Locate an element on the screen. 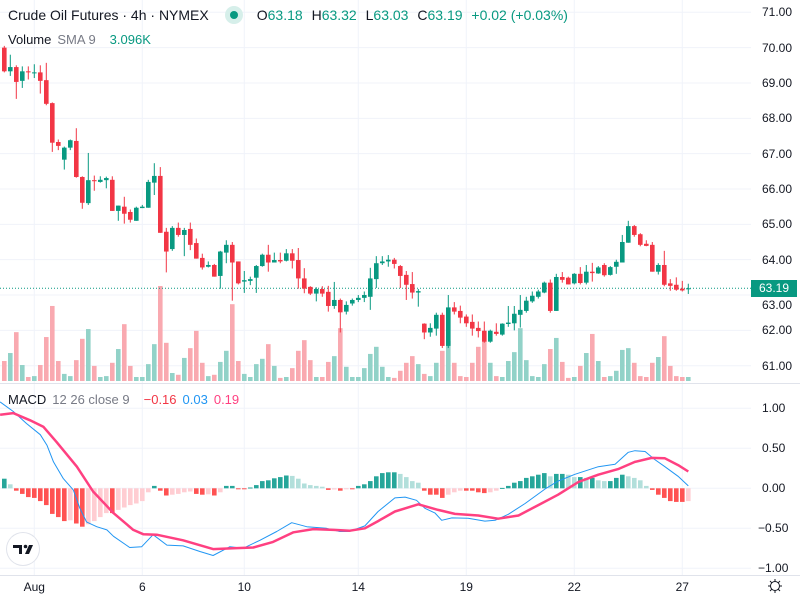 Image resolution: width=800 pixels, height=600 pixels. price-axis-tick: 64.00 is located at coordinates (777, 259).